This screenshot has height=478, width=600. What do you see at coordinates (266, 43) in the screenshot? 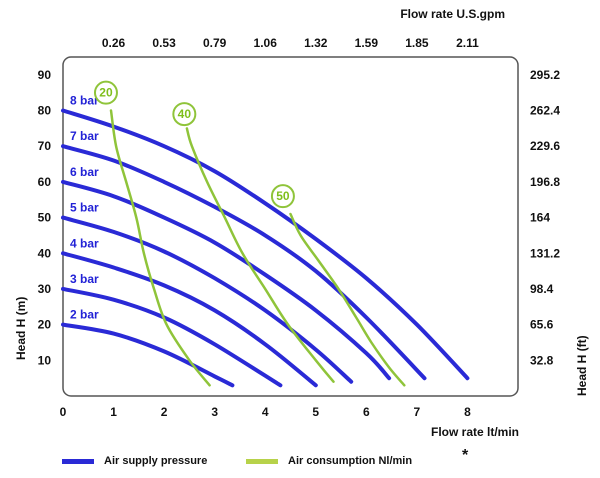
I see `top-tick-label: 1.06` at bounding box center [266, 43].